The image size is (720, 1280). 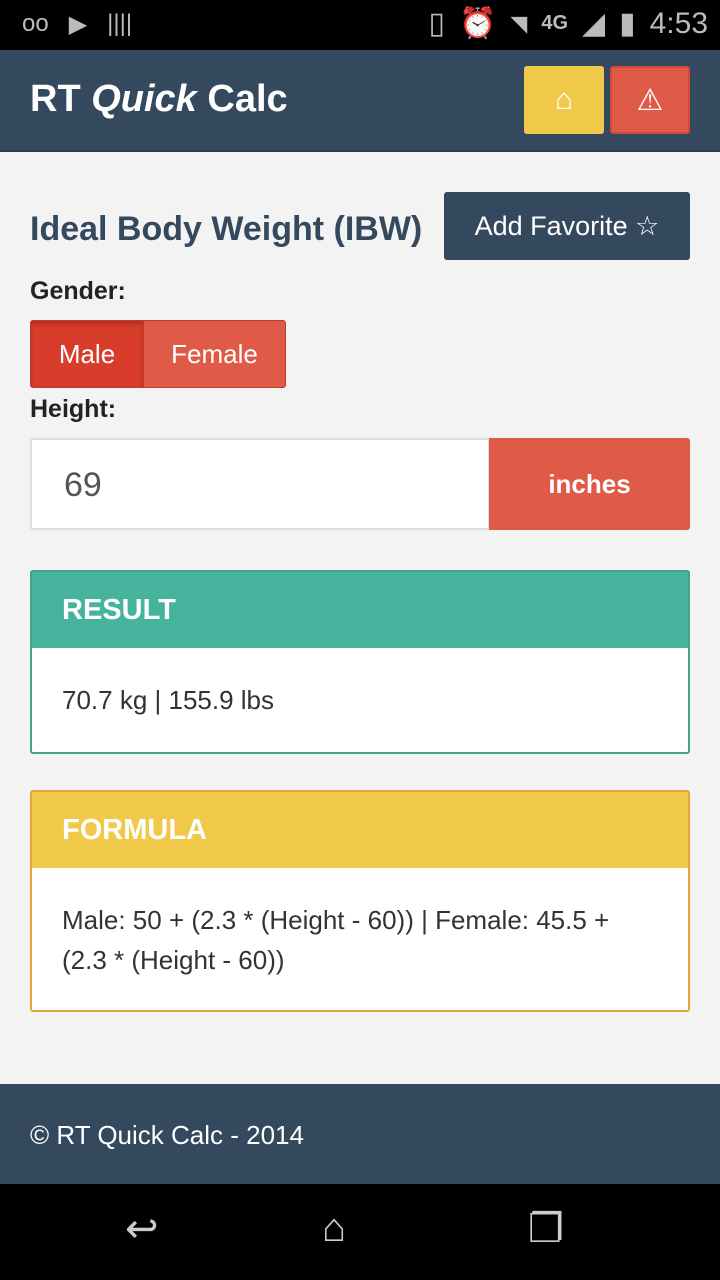 What do you see at coordinates (360, 830) in the screenshot?
I see `formula-title: FORMULA` at bounding box center [360, 830].